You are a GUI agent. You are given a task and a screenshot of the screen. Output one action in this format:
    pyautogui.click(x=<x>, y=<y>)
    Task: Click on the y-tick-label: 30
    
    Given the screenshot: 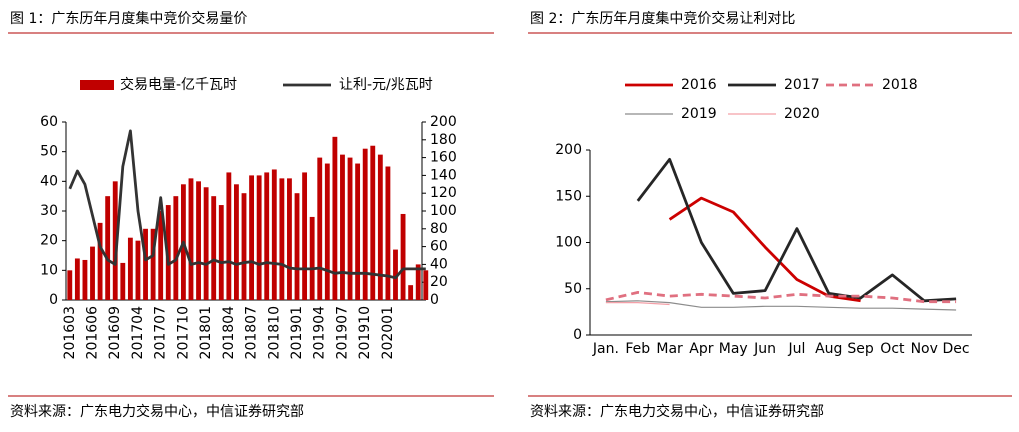 What is the action you would take?
    pyautogui.click(x=49, y=211)
    